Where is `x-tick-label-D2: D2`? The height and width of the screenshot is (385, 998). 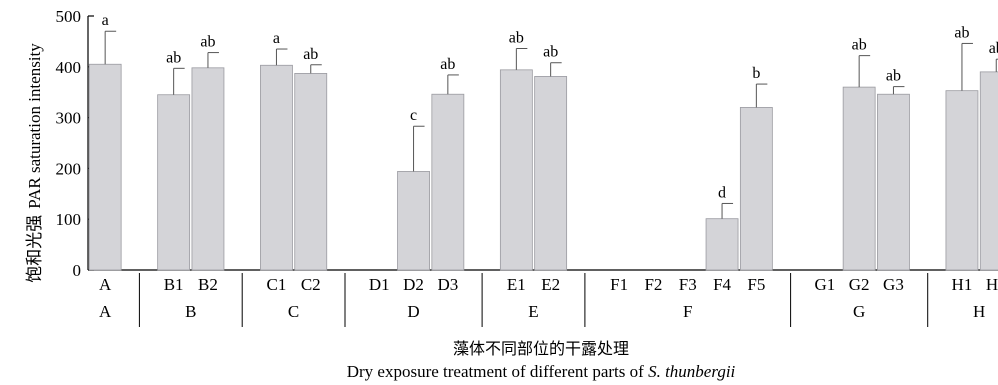 x-tick-label-D2: D2 is located at coordinates (413, 284).